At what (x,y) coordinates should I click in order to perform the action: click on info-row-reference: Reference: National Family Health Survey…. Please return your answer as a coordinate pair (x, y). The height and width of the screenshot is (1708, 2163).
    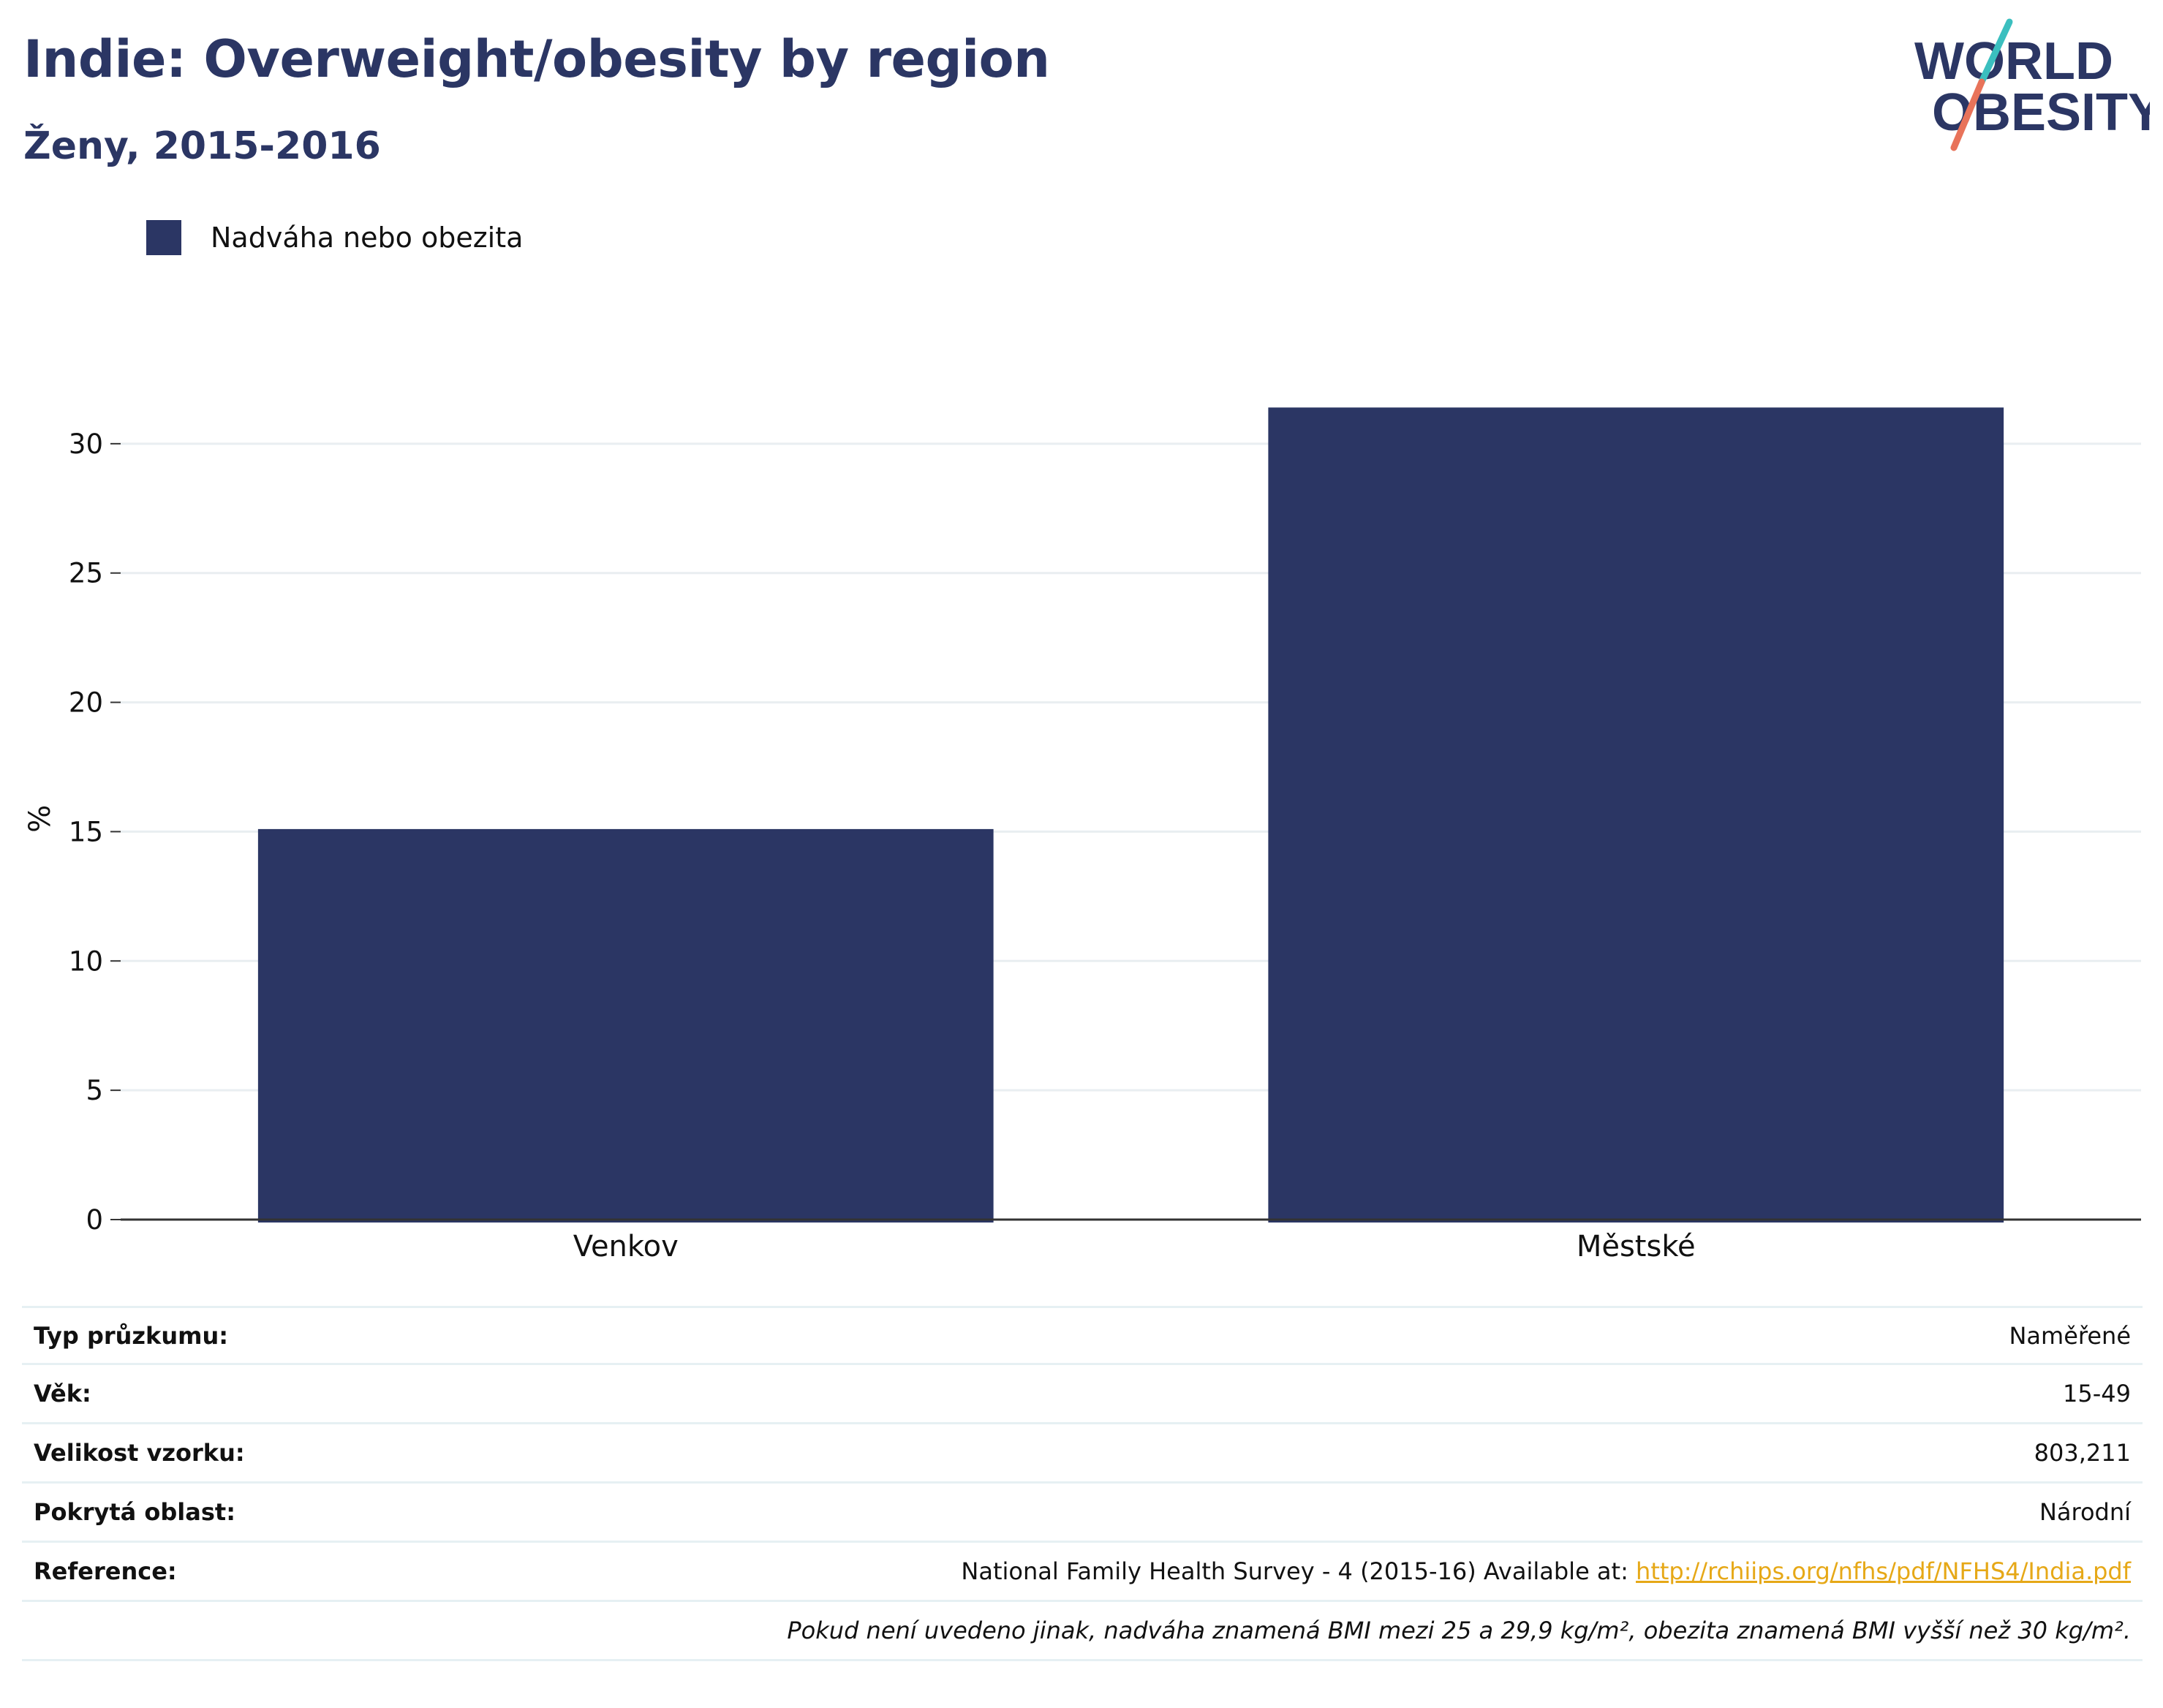
    Looking at the image, I should click on (1082, 1572).